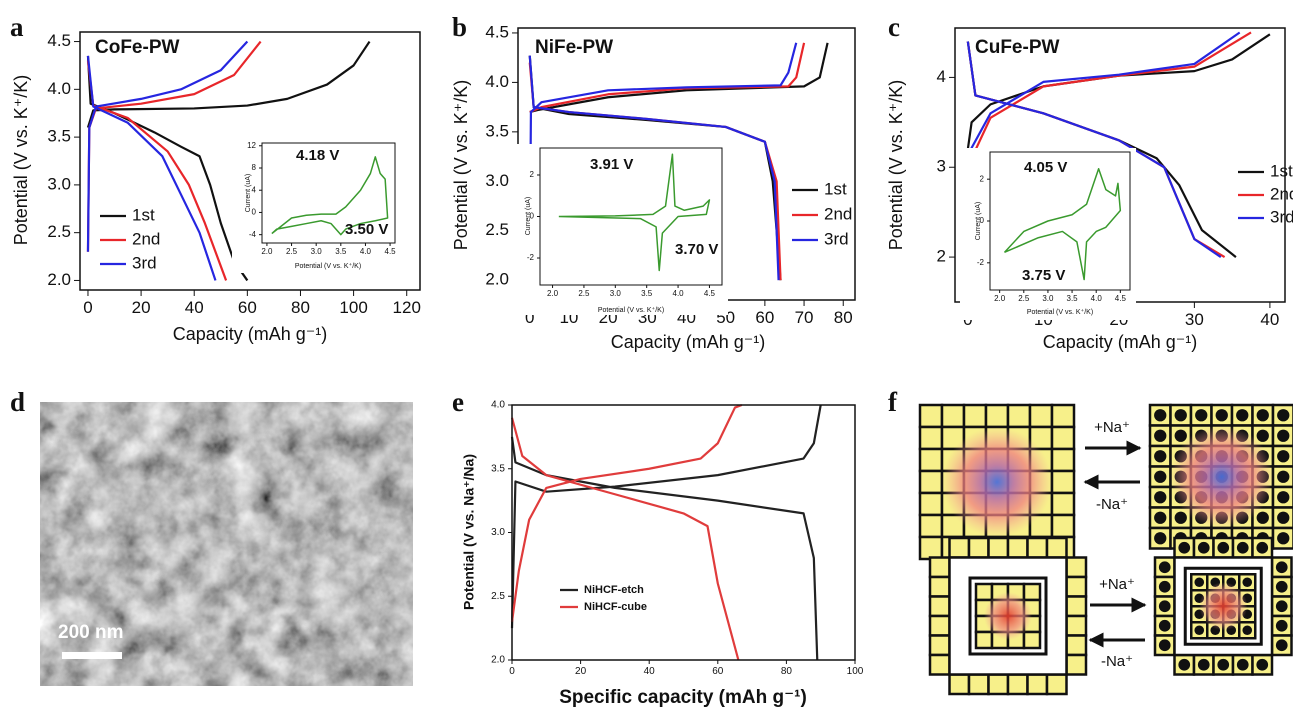 This screenshot has width=1293, height=712. I want to click on inset-background, so click(316, 206).